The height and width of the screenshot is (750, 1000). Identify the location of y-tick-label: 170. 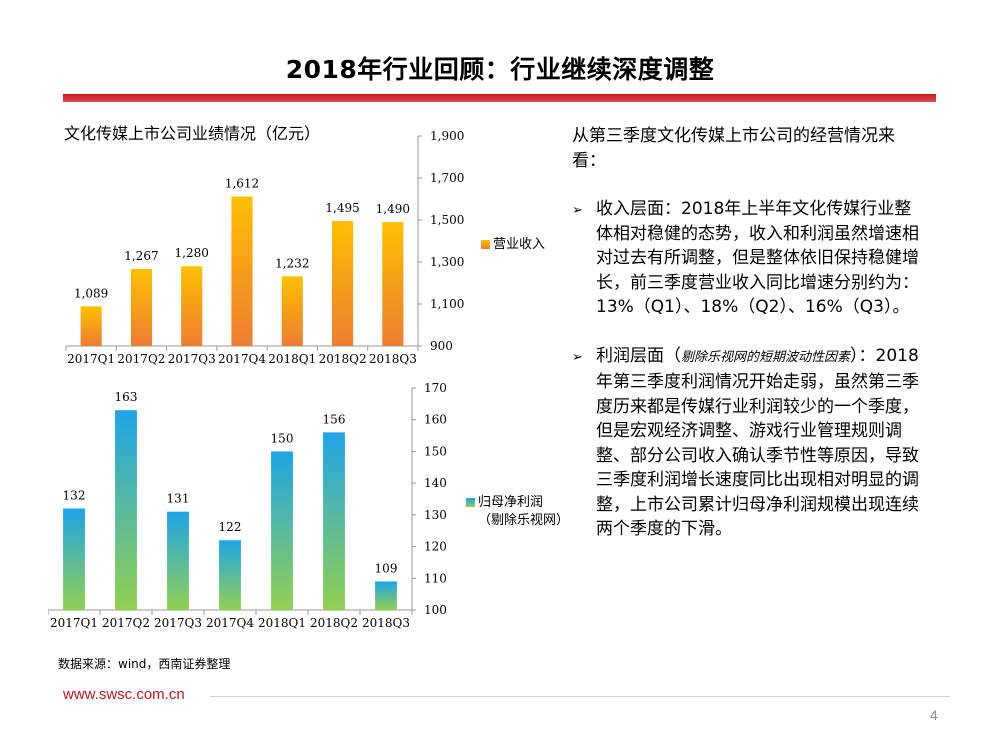
(435, 388).